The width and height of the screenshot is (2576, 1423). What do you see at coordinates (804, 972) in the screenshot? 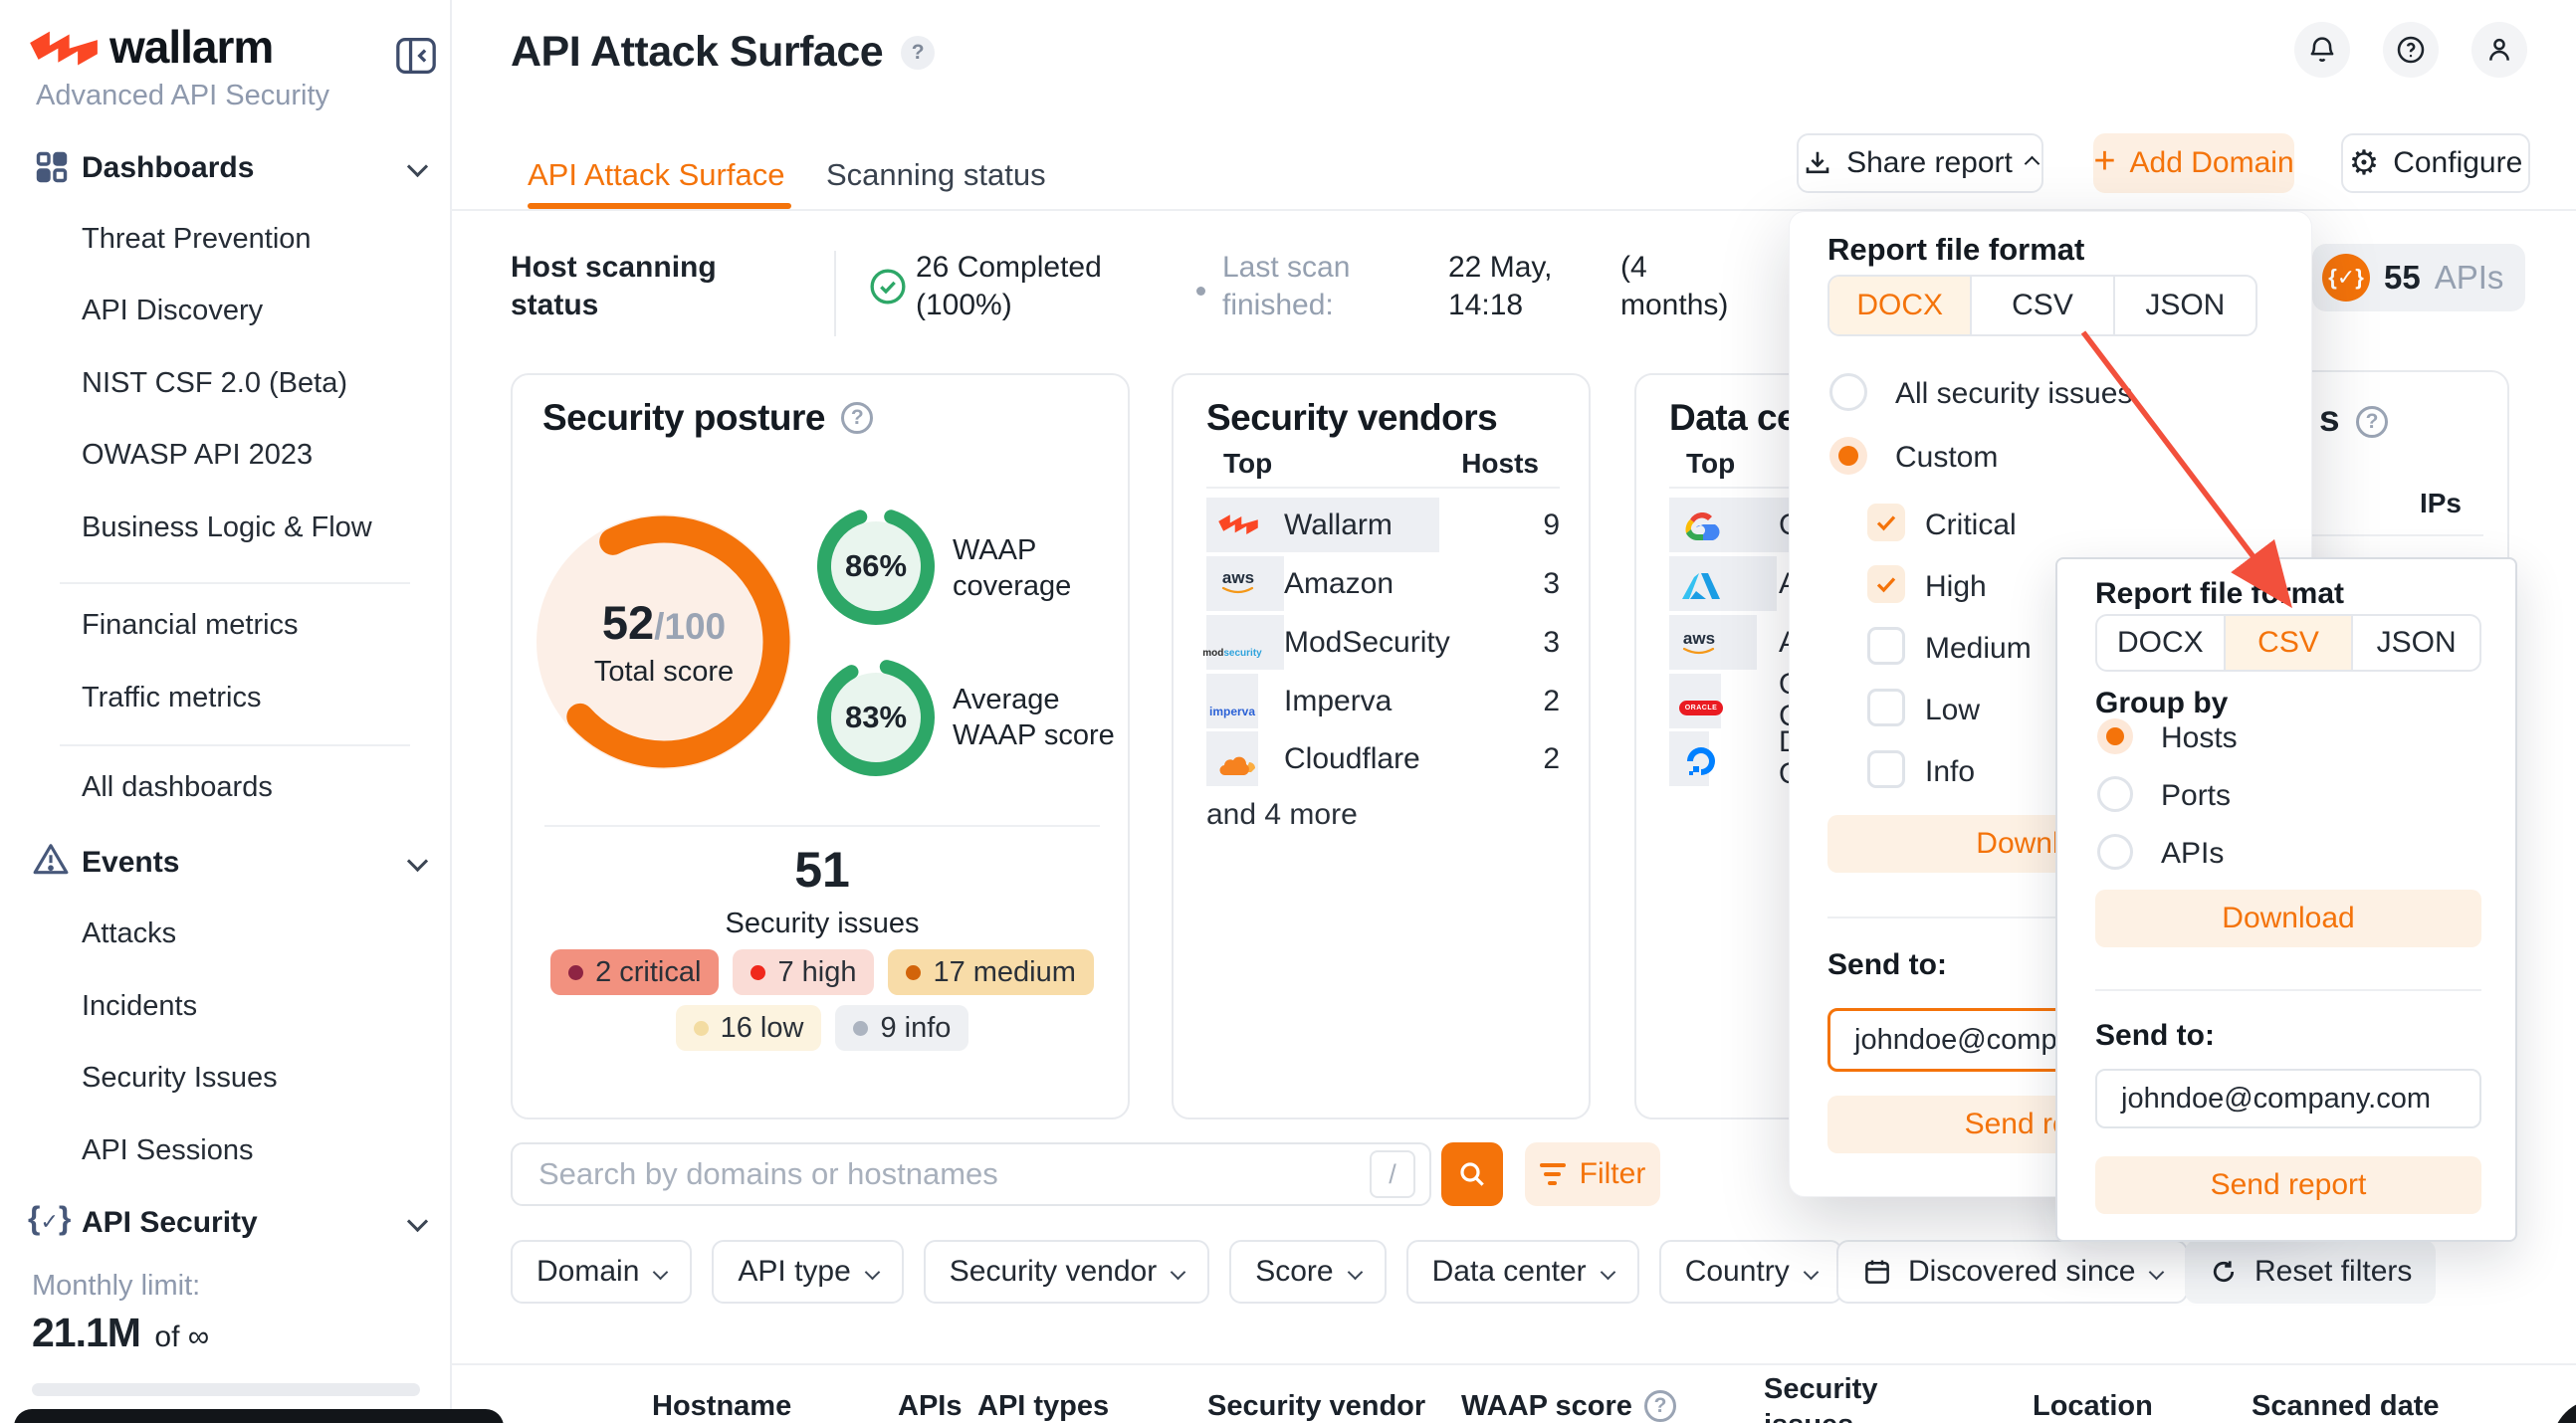
I see `high-chip: 7 high` at bounding box center [804, 972].